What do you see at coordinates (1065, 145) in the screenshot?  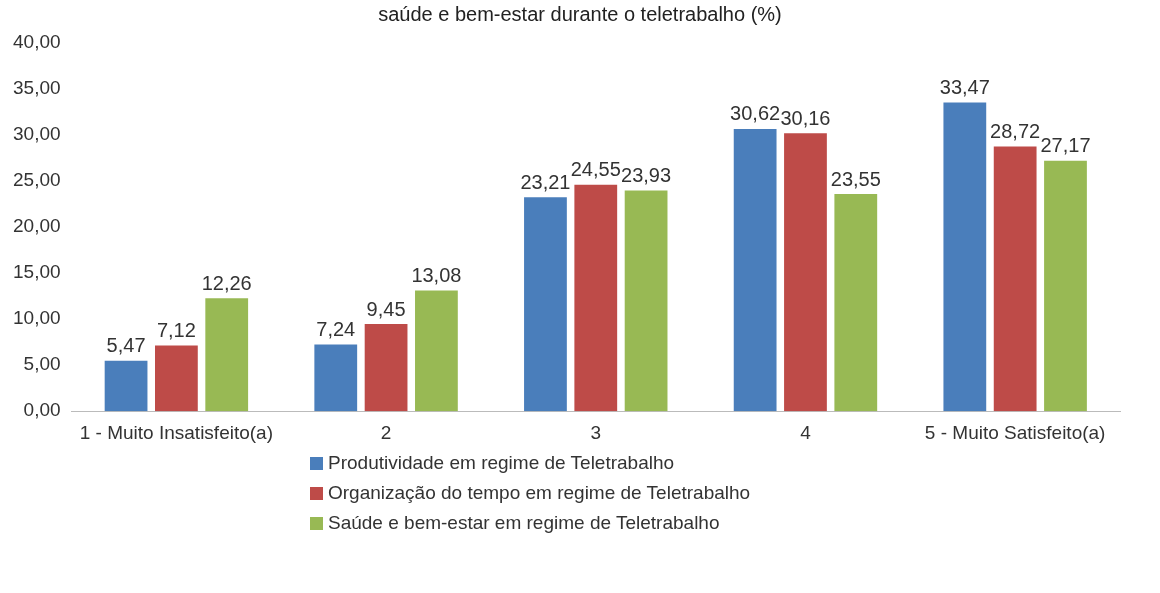 I see `data-label: 27,17` at bounding box center [1065, 145].